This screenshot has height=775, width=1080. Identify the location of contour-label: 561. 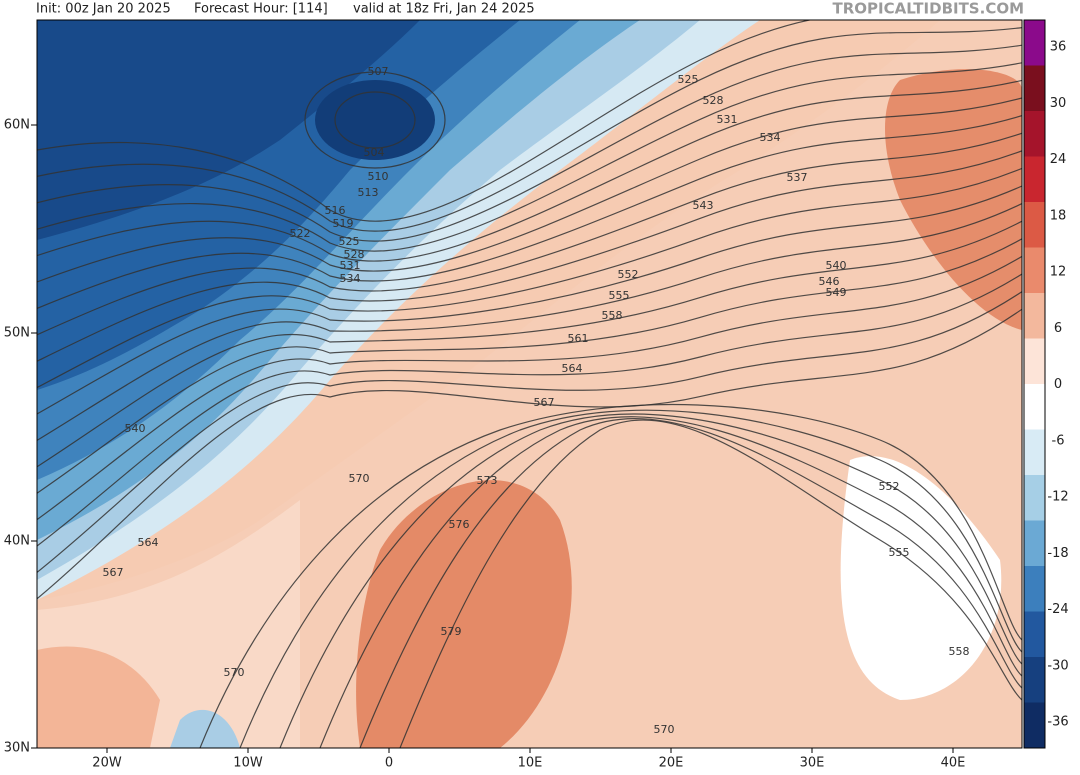
(578, 338).